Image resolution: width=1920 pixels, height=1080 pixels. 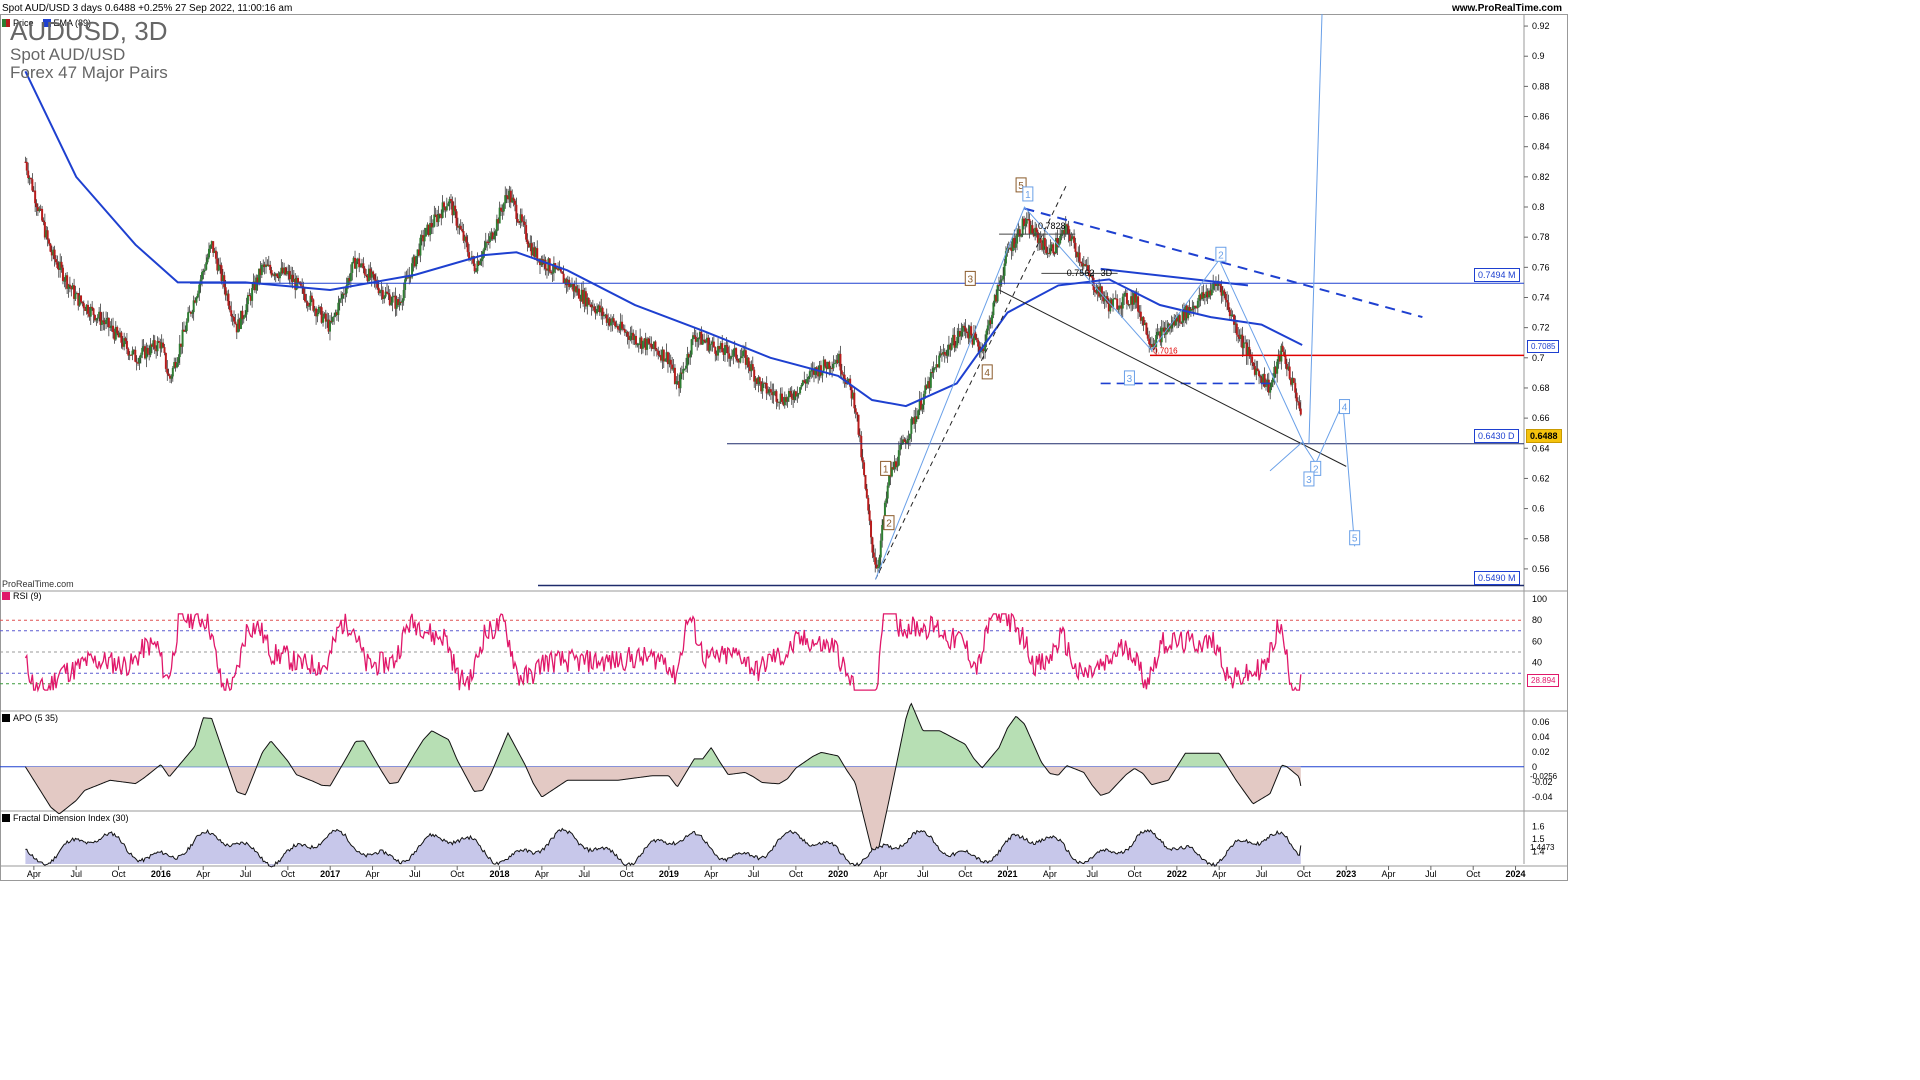 What do you see at coordinates (1538, 839) in the screenshot?
I see `fdi-tick-1: 1.5` at bounding box center [1538, 839].